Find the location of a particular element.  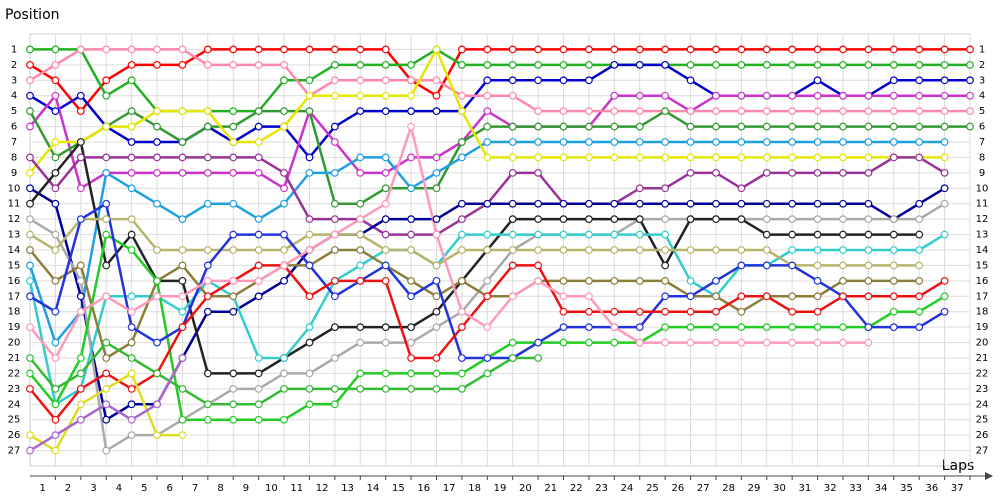

y-tick-label-right: 22 is located at coordinates (982, 373).